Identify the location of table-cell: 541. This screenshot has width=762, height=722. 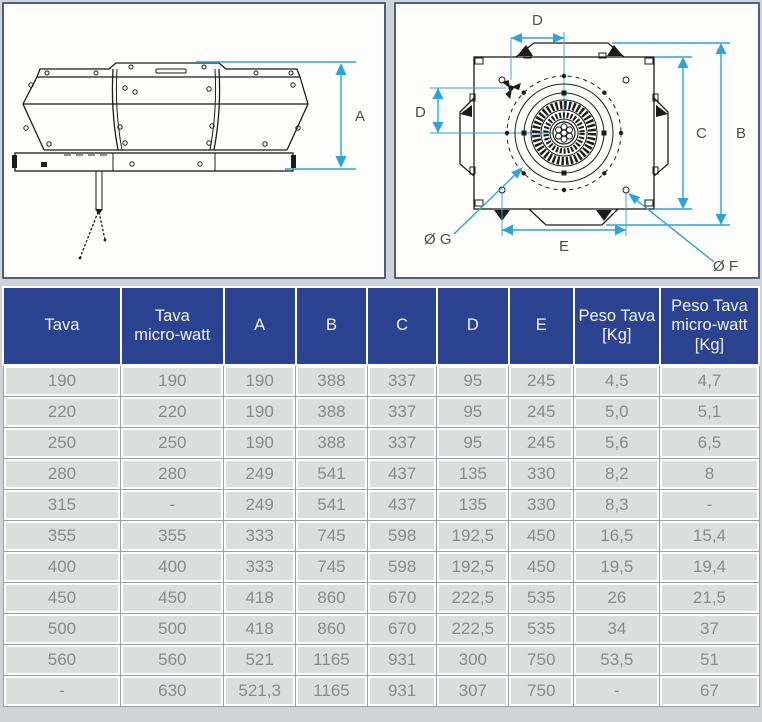
(331, 474).